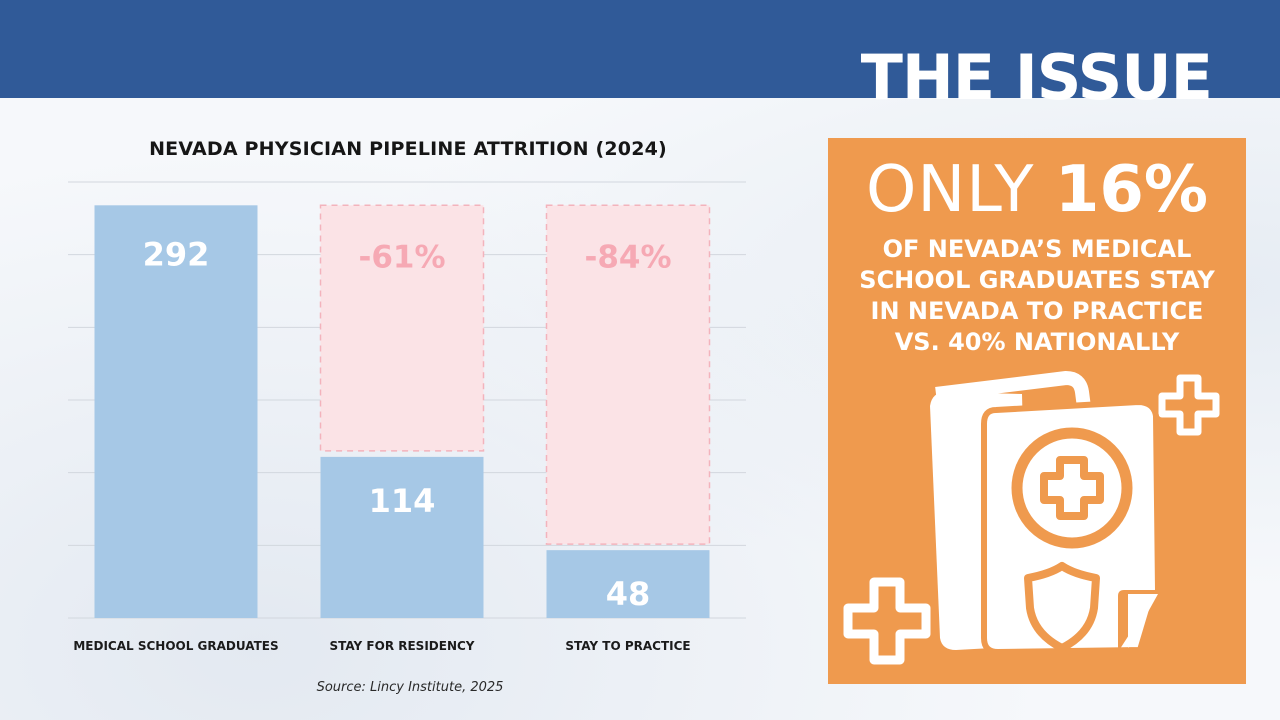 Image resolution: width=1280 pixels, height=720 pixels. Describe the element at coordinates (1037, 342) in the screenshot. I see `callout-line: VS. 40% NATIONALLY` at that location.